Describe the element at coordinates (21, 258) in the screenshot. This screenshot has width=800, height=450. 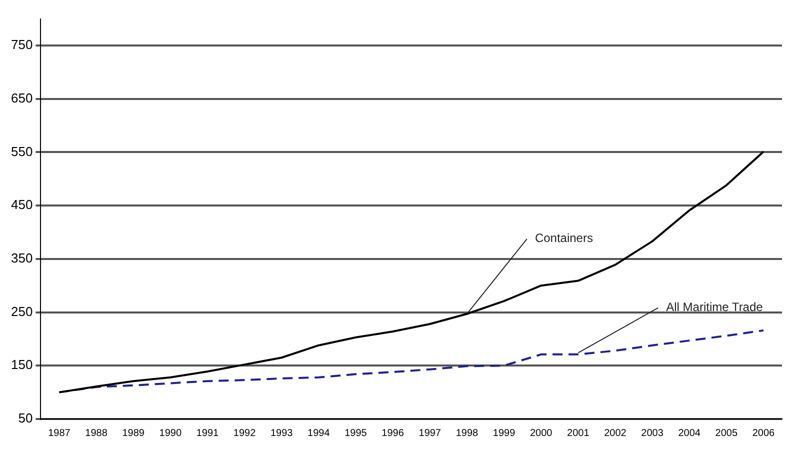
I see `y-tick-label: 350` at that location.